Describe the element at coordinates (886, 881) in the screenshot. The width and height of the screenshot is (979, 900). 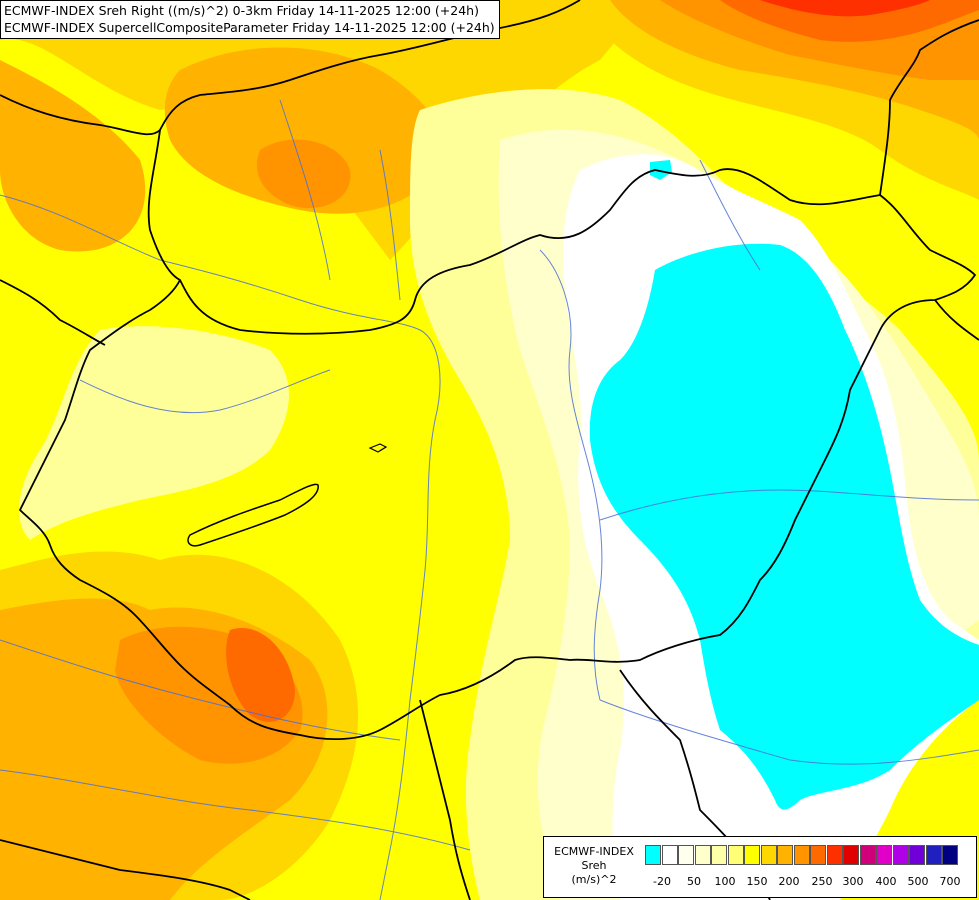
I see `legend-tick-label: 400` at that location.